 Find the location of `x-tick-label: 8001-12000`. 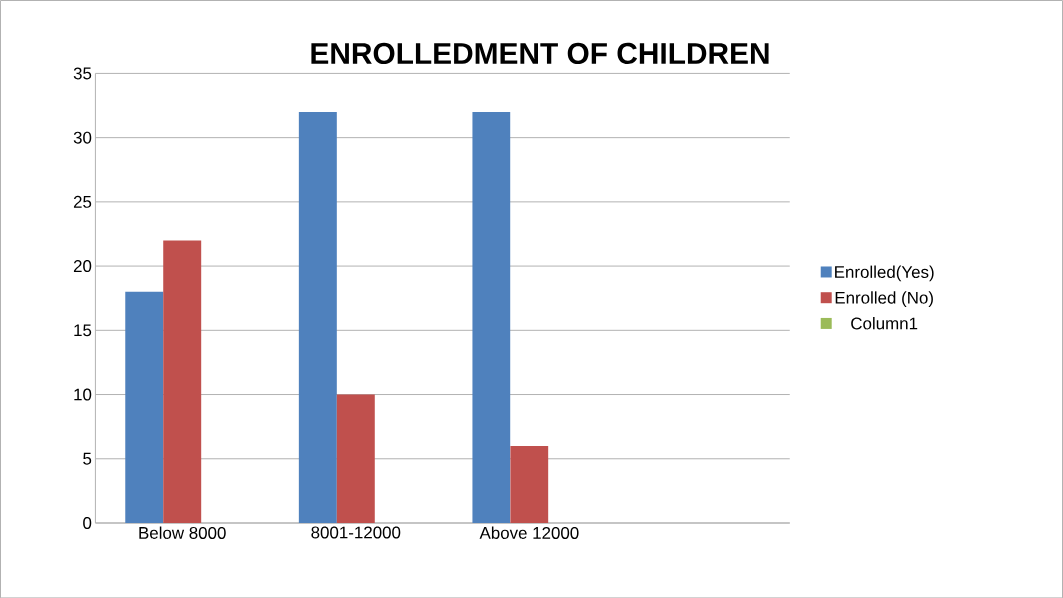

x-tick-label: 8001-12000 is located at coordinates (356, 532).